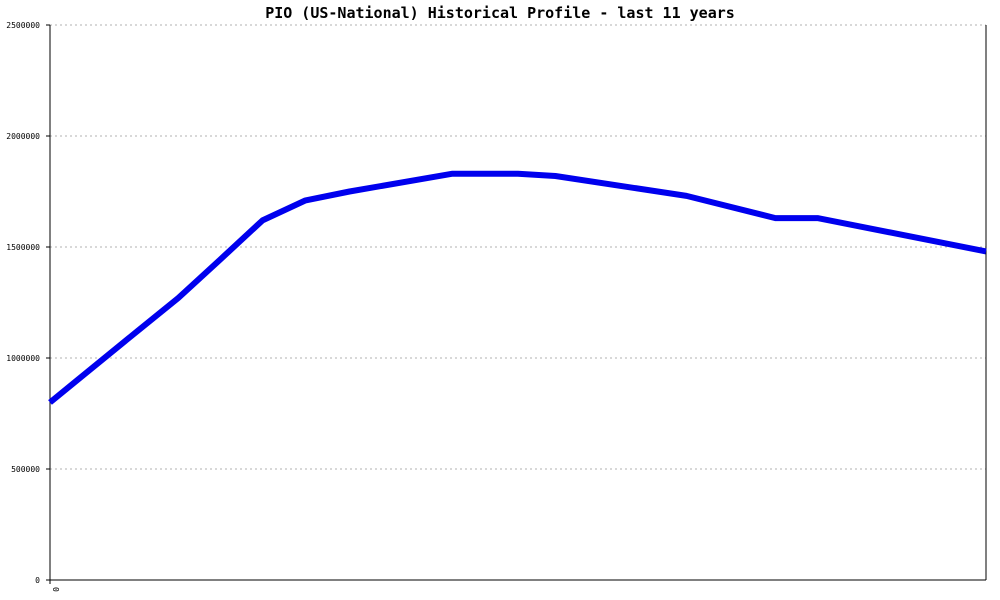 Image resolution: width=1000 pixels, height=600 pixels. Describe the element at coordinates (55, 589) in the screenshot. I see `x-tick-label: 0` at that location.